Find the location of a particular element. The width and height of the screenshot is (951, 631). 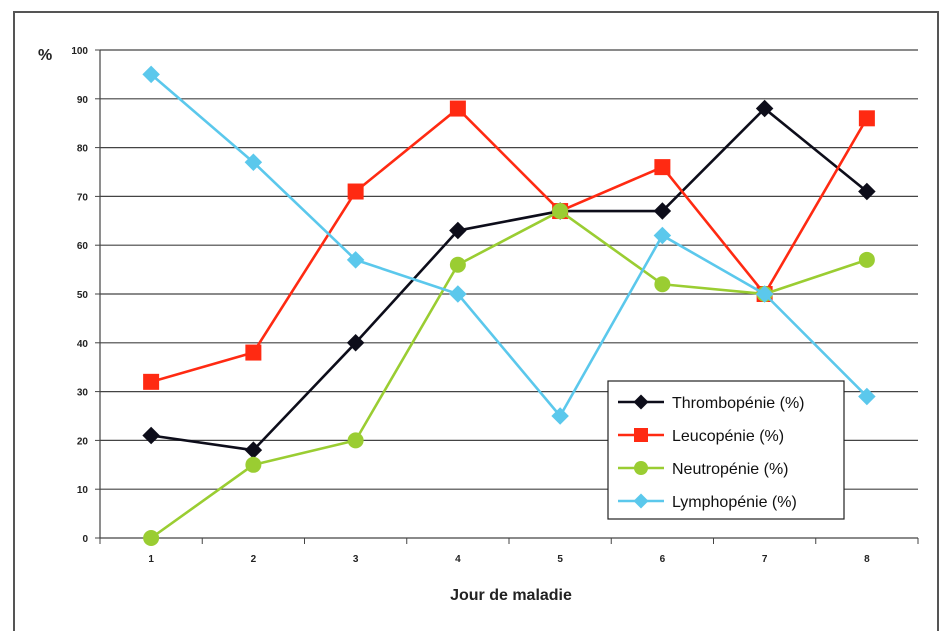

x-tick-label: 6 is located at coordinates (663, 559).